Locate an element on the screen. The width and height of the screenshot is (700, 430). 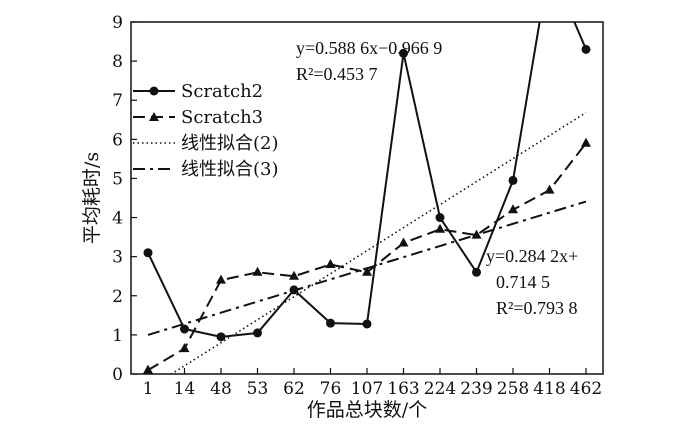
y-tick-label: 0 is located at coordinates (117, 375).